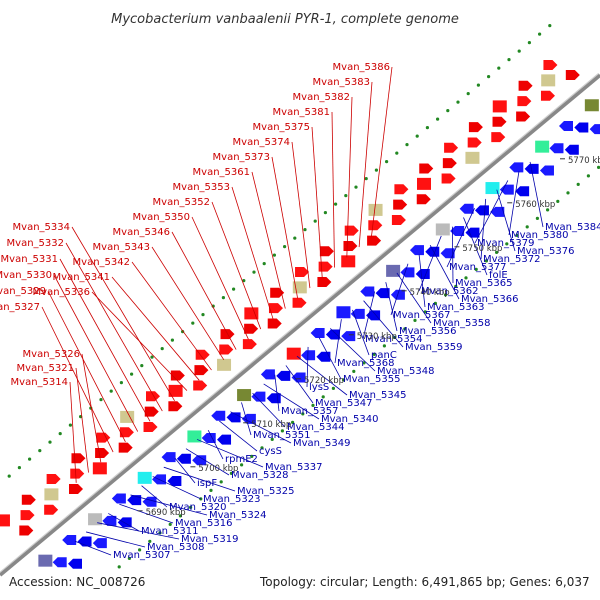  I want to click on gene-label-top: Mvan_5326, so click(51, 354).